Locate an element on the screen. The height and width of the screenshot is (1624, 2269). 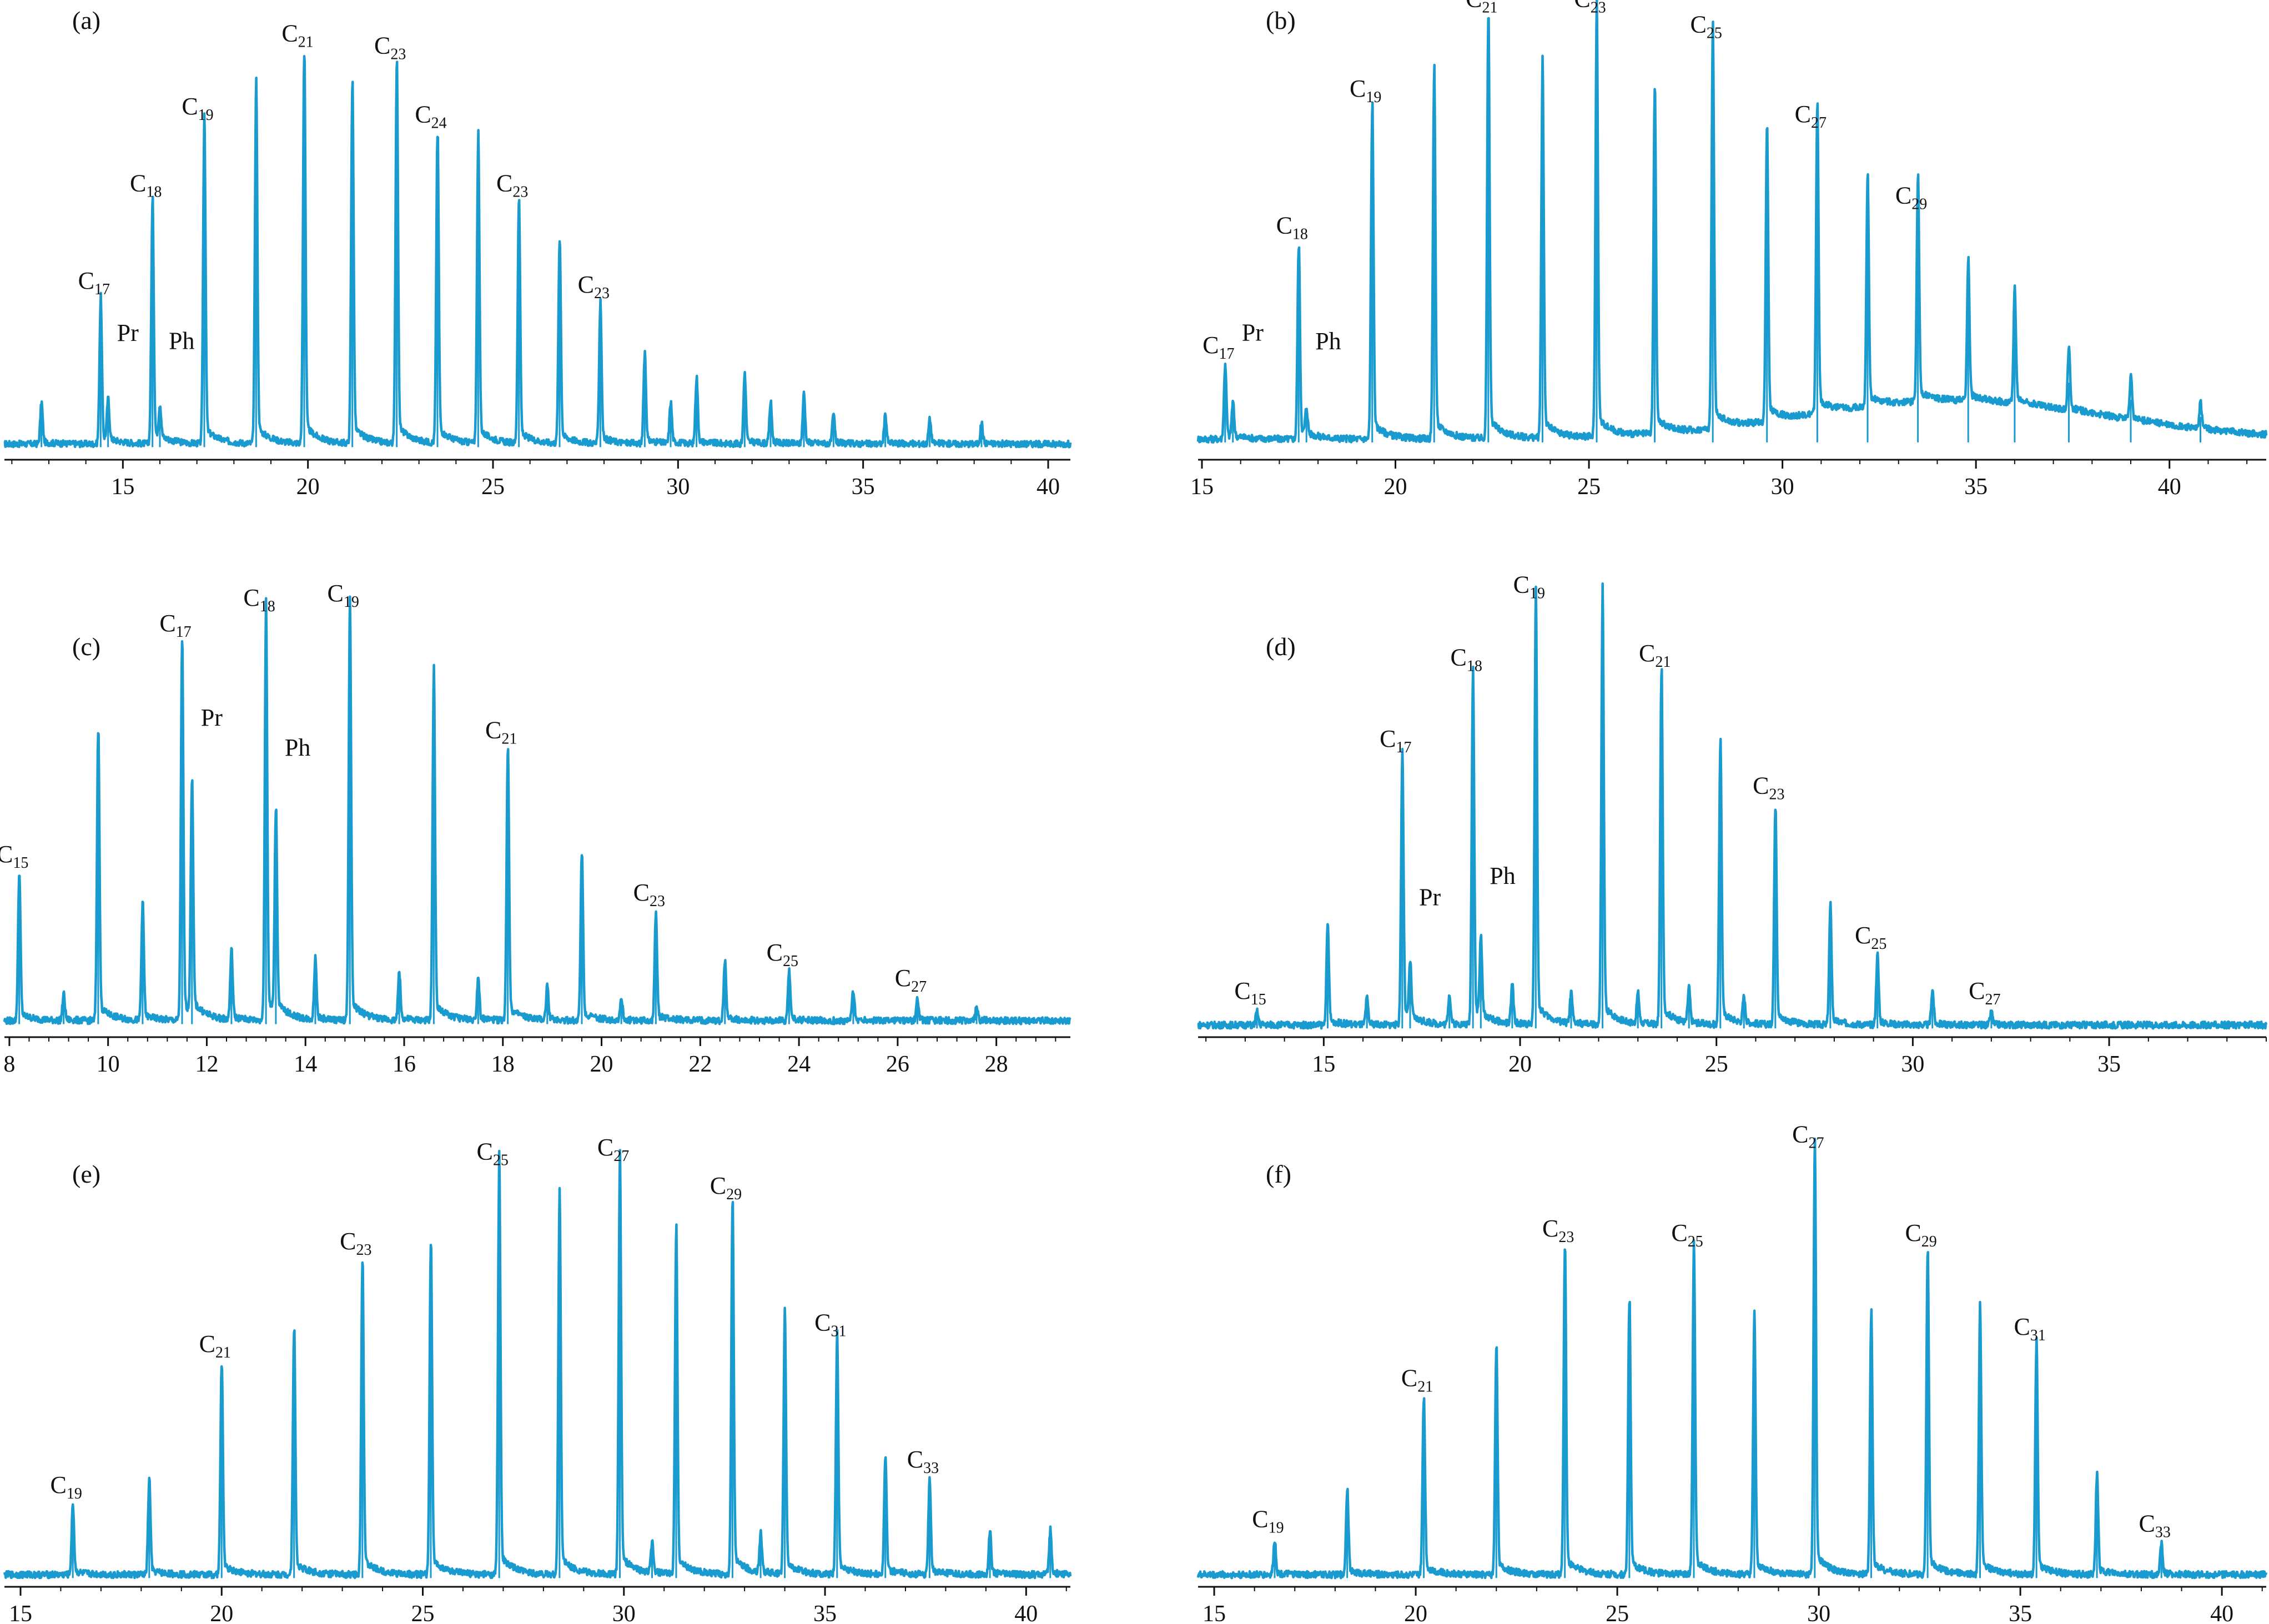
chromatogram-trace-b is located at coordinates (1732, 222).